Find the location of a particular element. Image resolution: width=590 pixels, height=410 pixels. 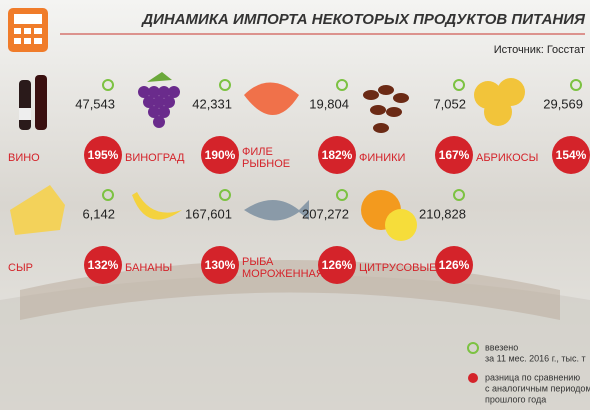

cheese is located at coordinates (37, 210).